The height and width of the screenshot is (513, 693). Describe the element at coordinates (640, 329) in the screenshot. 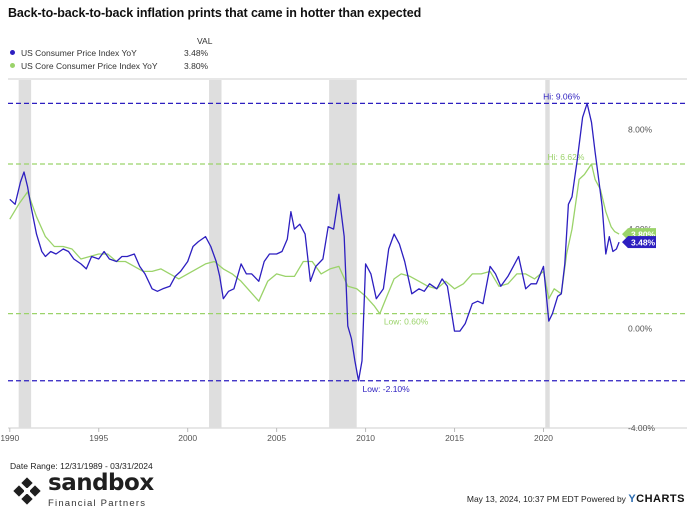

I see `y-tick-label: 0.00%` at that location.